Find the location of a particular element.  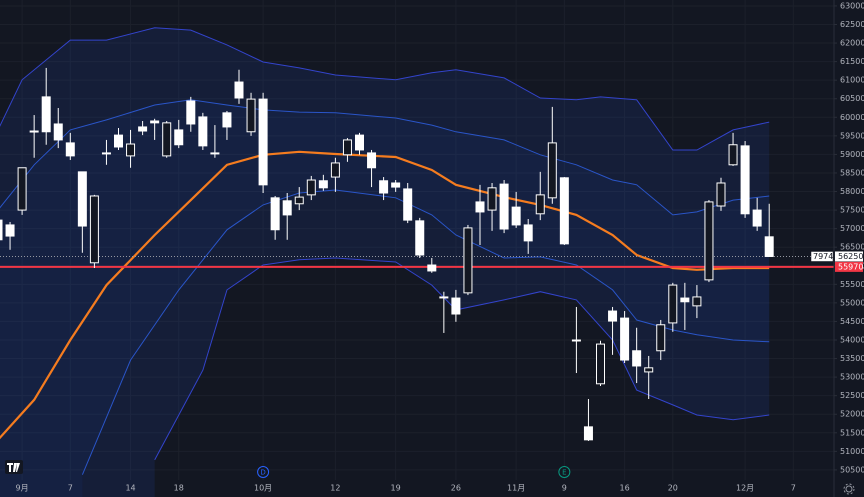

y-tick-label: 59000 is located at coordinates (852, 154).